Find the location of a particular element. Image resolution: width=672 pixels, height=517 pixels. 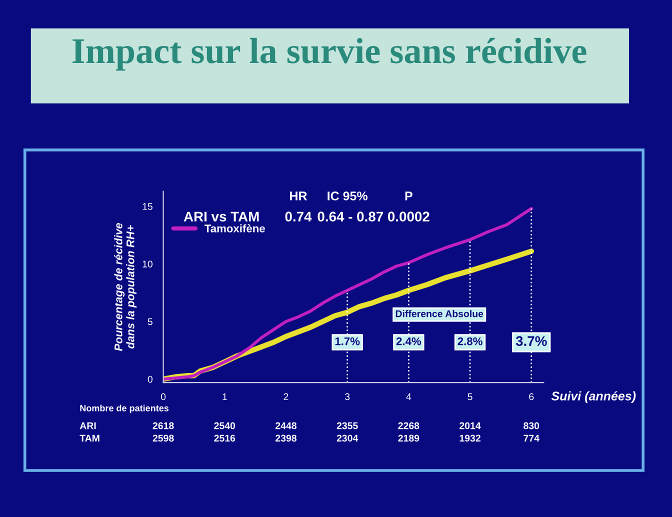

legend-label: Tamoxifène is located at coordinates (234, 228).